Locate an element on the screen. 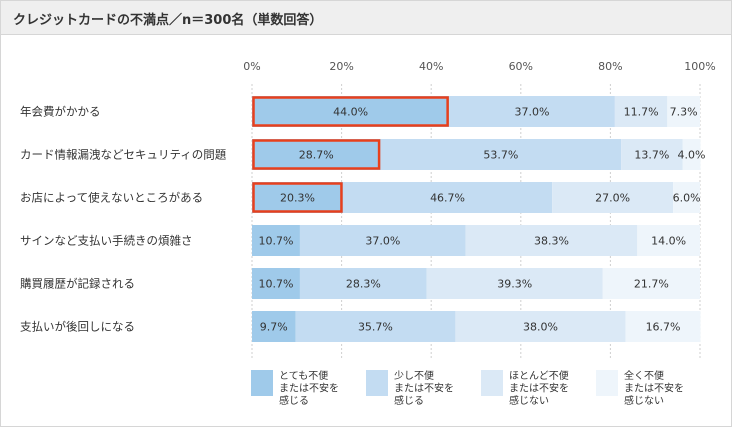  chart-header: クレジットカードの不満点／n＝300名（単数回答） is located at coordinates (366, 18).